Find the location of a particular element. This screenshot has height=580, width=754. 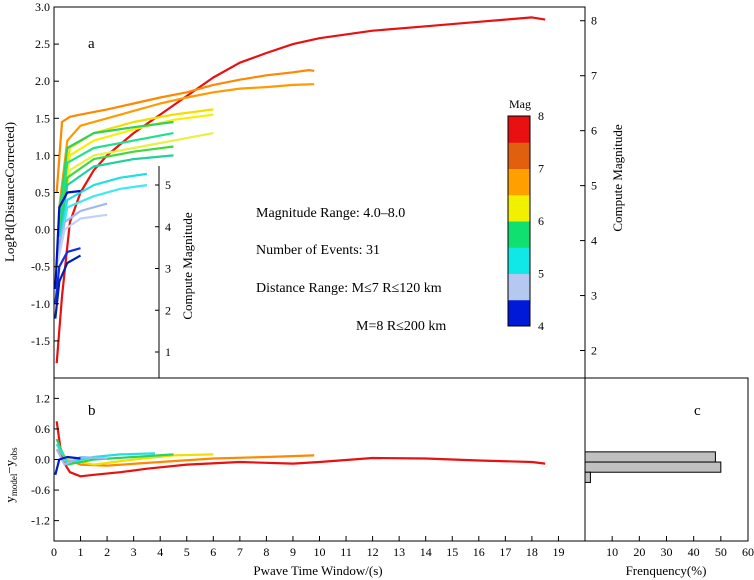

b-xtick-label: 16 is located at coordinates (479, 552).